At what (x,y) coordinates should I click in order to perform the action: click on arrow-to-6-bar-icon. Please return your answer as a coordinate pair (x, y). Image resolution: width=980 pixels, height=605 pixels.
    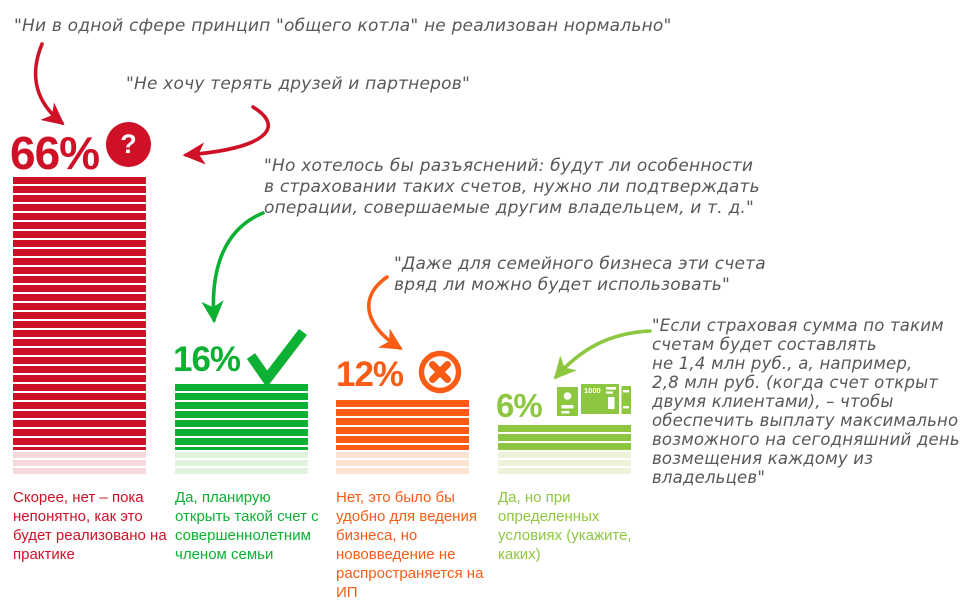
    Looking at the image, I should click on (602, 354).